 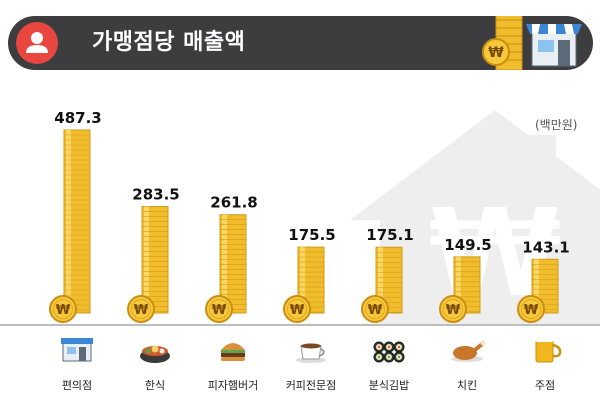 What do you see at coordinates (467, 385) in the screenshot?
I see `category-label: 치킨` at bounding box center [467, 385].